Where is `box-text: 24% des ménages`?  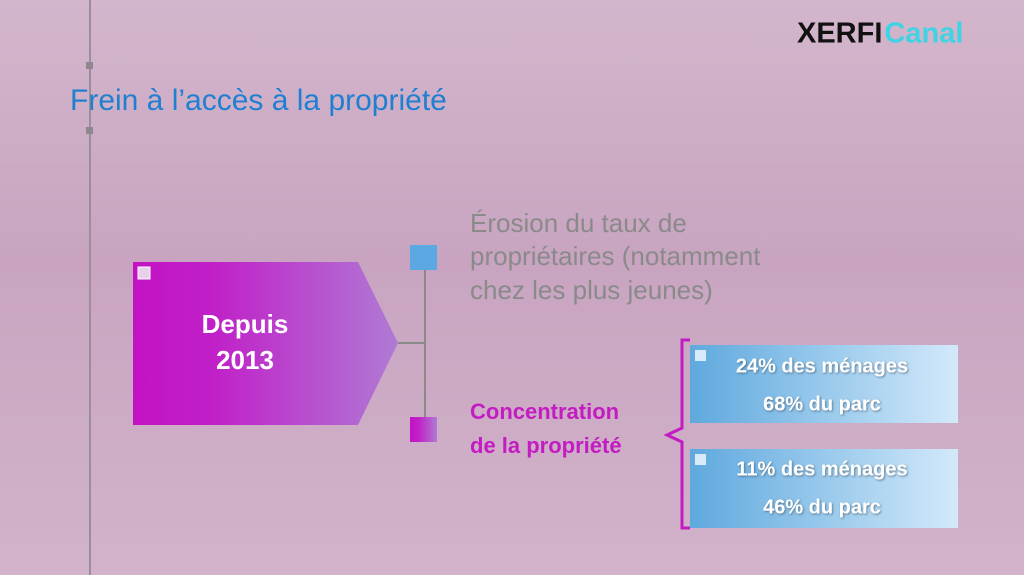 box-text: 24% des ménages is located at coordinates (822, 366).